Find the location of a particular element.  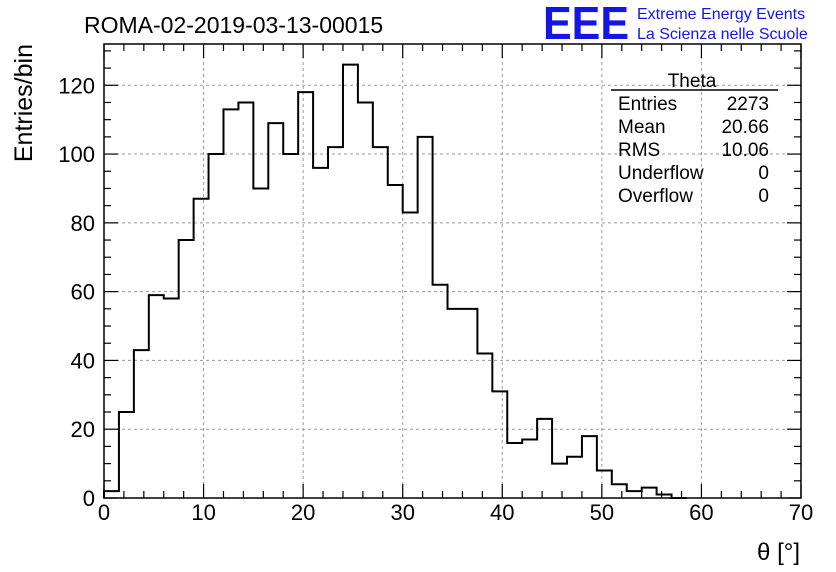

stats-row-label: Entries is located at coordinates (647, 104).